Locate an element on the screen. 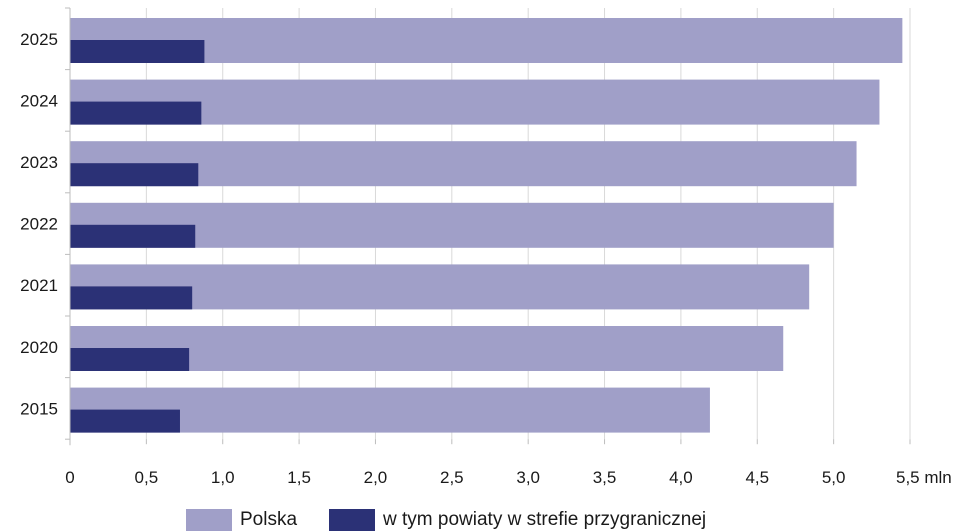 This screenshot has height=531, width=968. y-tick-label: 2022 is located at coordinates (39, 224).